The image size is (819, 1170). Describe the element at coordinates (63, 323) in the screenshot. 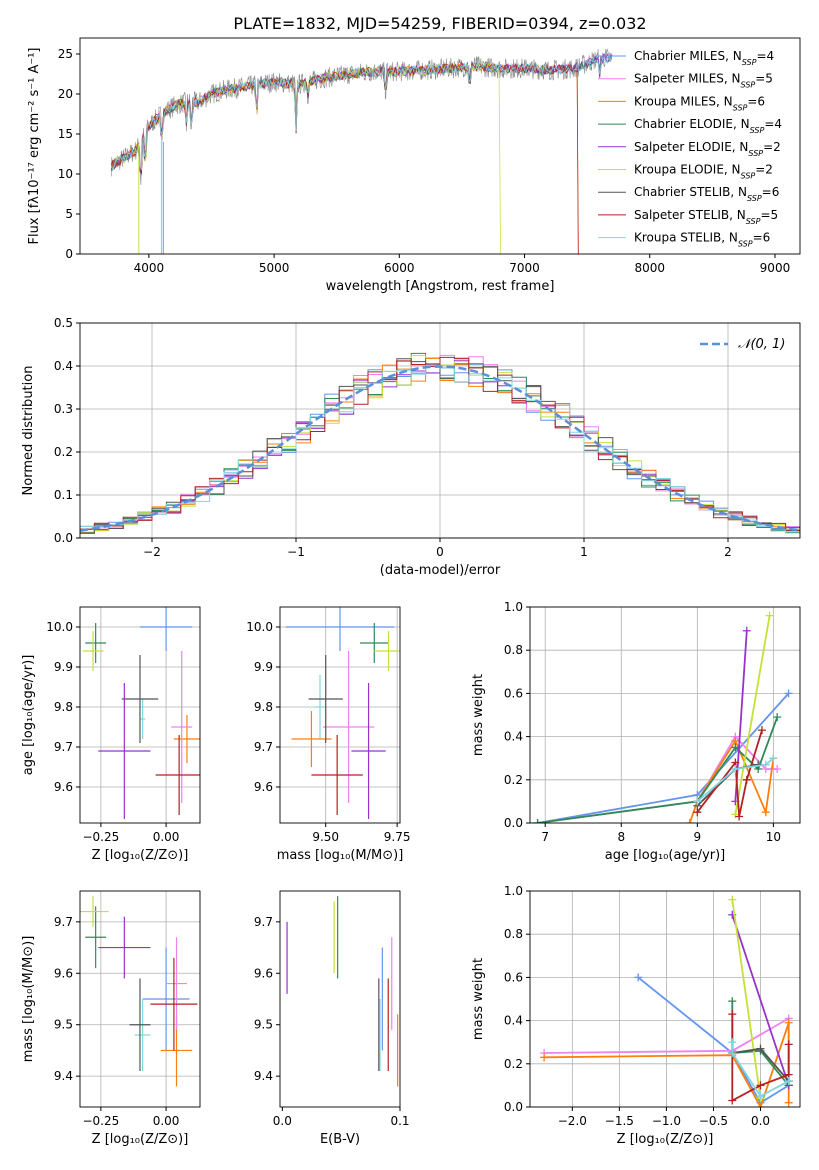

I see `y-tick-label: 0.5` at that location.